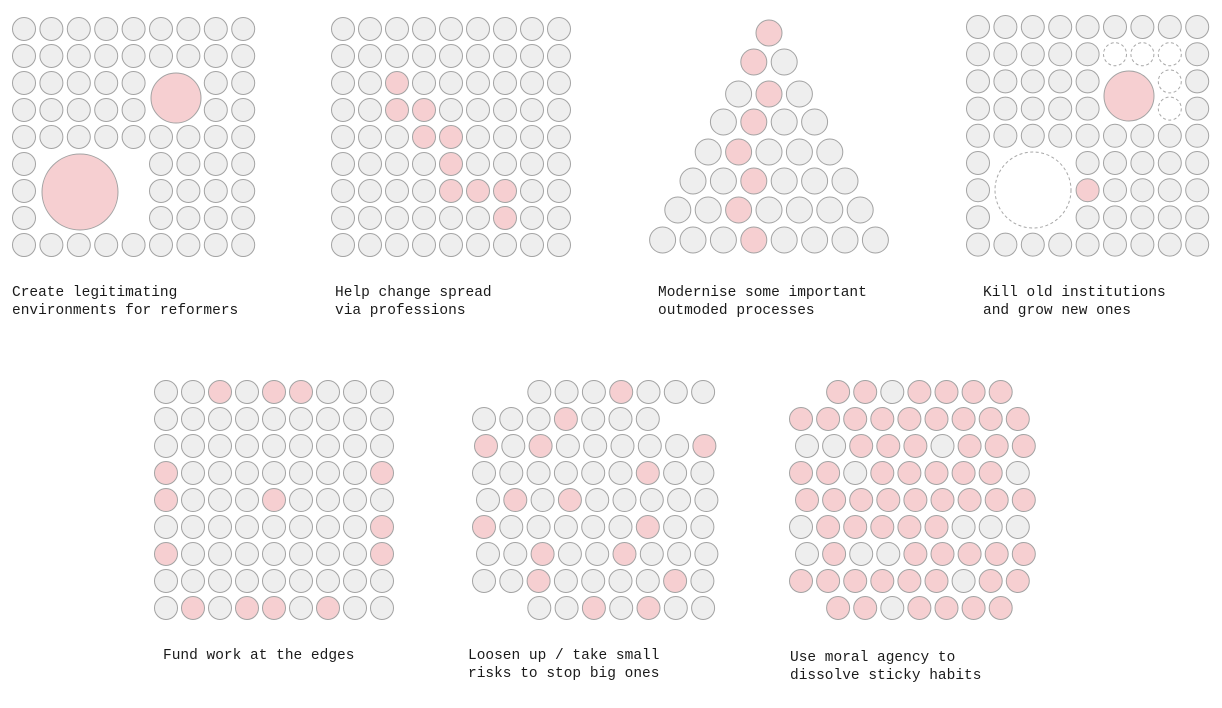 Image resolution: width=1222 pixels, height=708 pixels. Describe the element at coordinates (80, 192) in the screenshot. I see `create-legitimating-environments-large-dot` at that location.